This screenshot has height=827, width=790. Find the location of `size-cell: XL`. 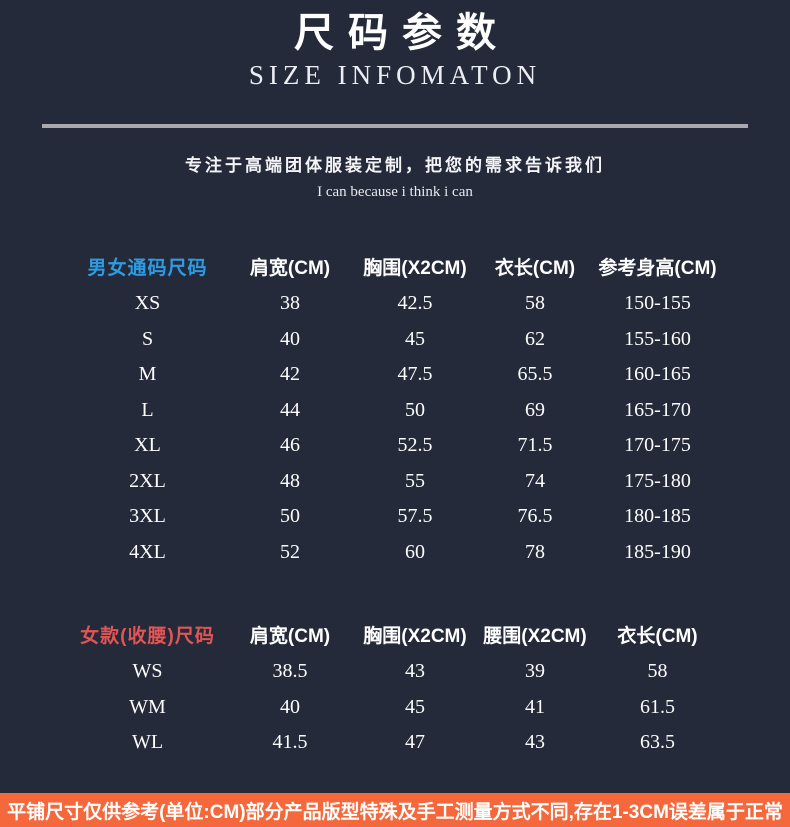

size-cell: XL is located at coordinates (147, 445).